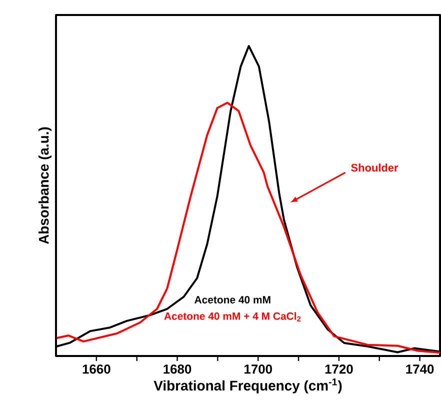 The image size is (441, 416). What do you see at coordinates (96, 369) in the screenshot?
I see `x-tick-label: 1660` at bounding box center [96, 369].